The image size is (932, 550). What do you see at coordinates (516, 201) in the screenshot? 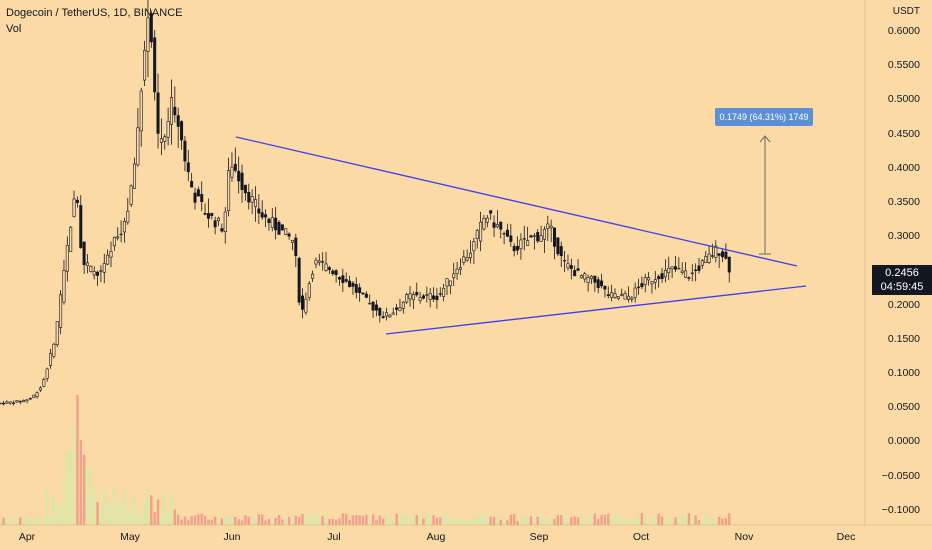
I see `resistance-trendline` at bounding box center [516, 201].